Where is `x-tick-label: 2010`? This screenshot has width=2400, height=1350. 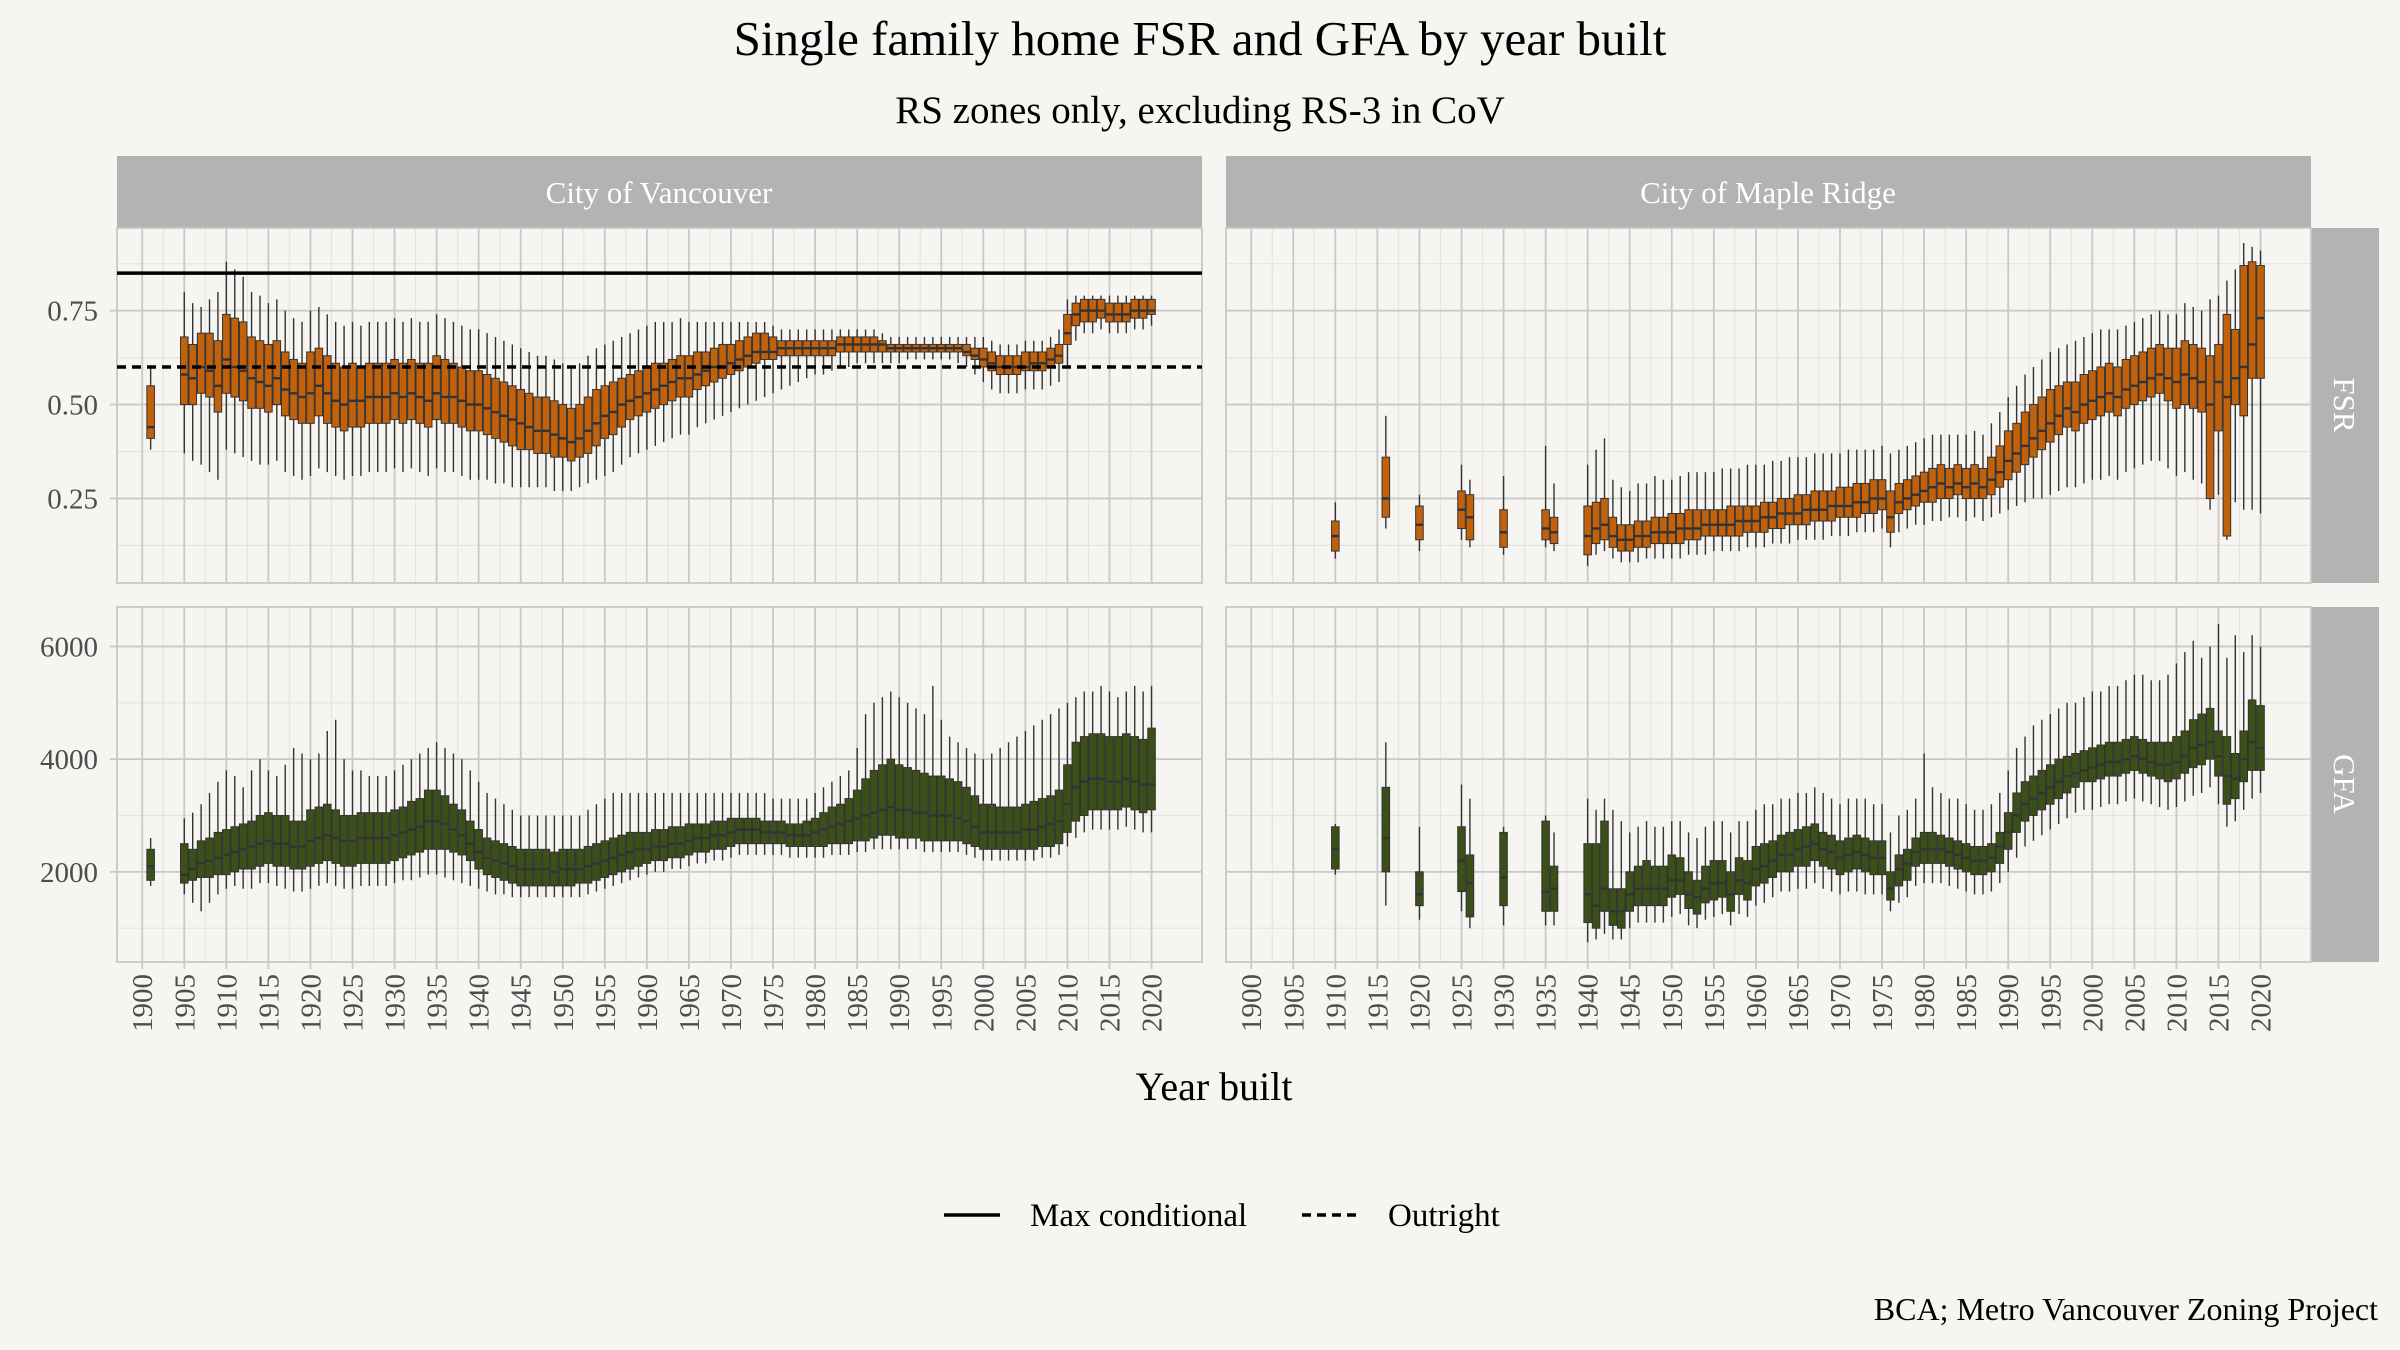 x-tick-label: 2010 is located at coordinates (1068, 1003).